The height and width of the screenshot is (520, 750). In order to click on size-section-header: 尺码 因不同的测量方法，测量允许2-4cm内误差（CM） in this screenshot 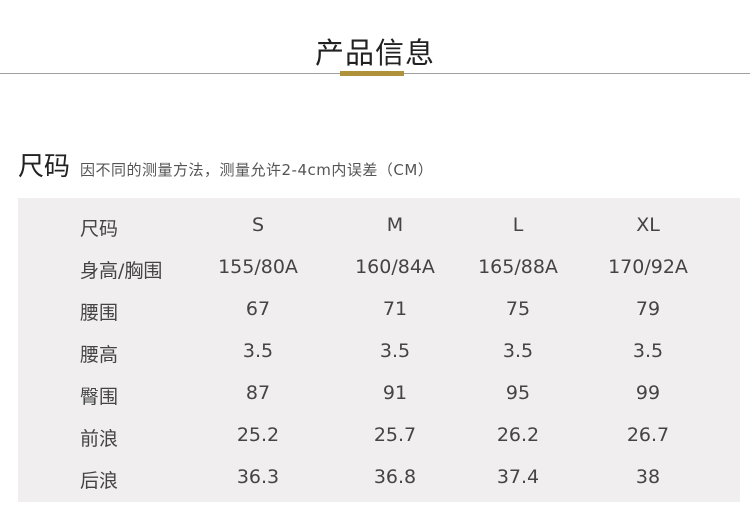, I will do `click(225, 164)`.